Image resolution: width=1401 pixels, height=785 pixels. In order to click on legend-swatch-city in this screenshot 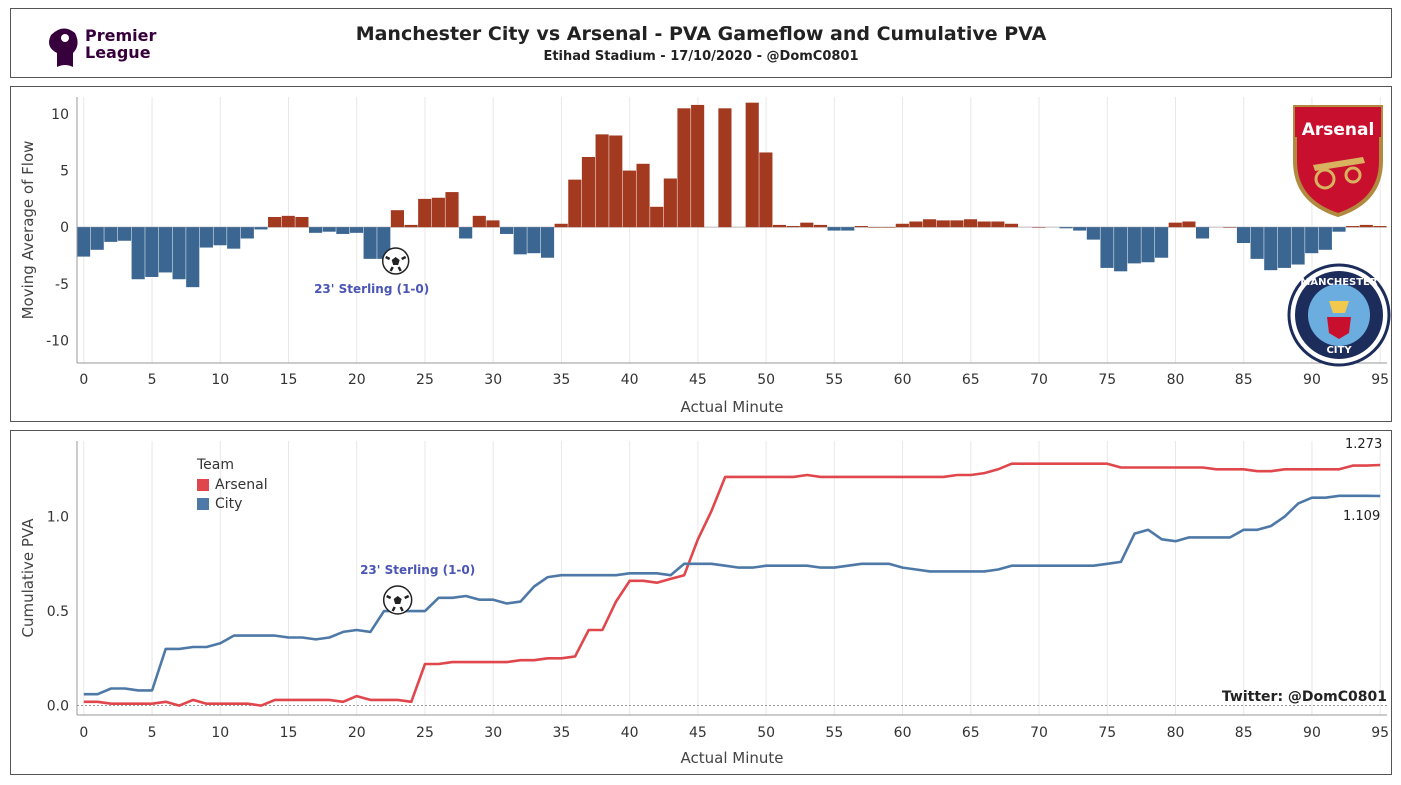, I will do `click(203, 504)`.